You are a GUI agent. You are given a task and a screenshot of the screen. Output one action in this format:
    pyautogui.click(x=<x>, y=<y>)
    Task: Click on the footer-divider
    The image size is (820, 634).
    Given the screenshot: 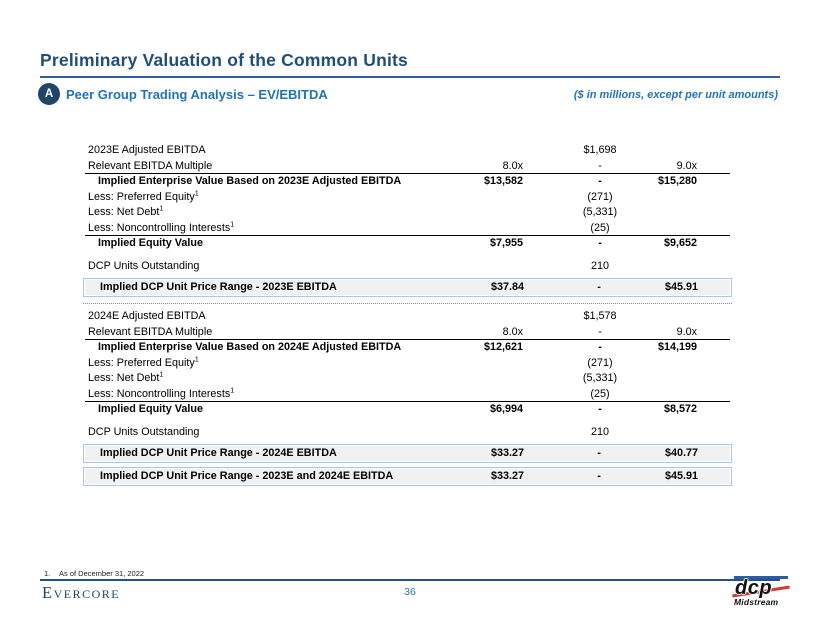 What is the action you would take?
    pyautogui.click(x=410, y=580)
    